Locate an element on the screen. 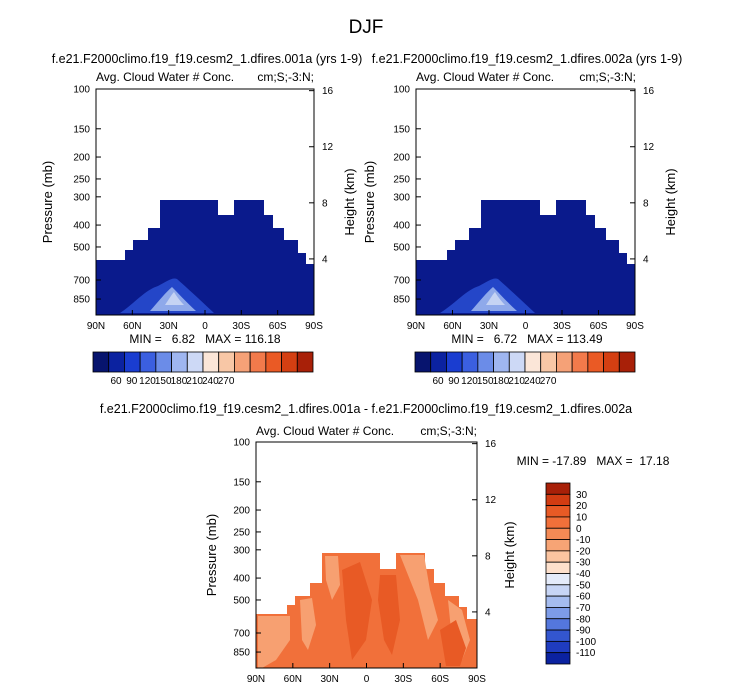  panel-2-ytick: 250 is located at coordinates (401, 179).